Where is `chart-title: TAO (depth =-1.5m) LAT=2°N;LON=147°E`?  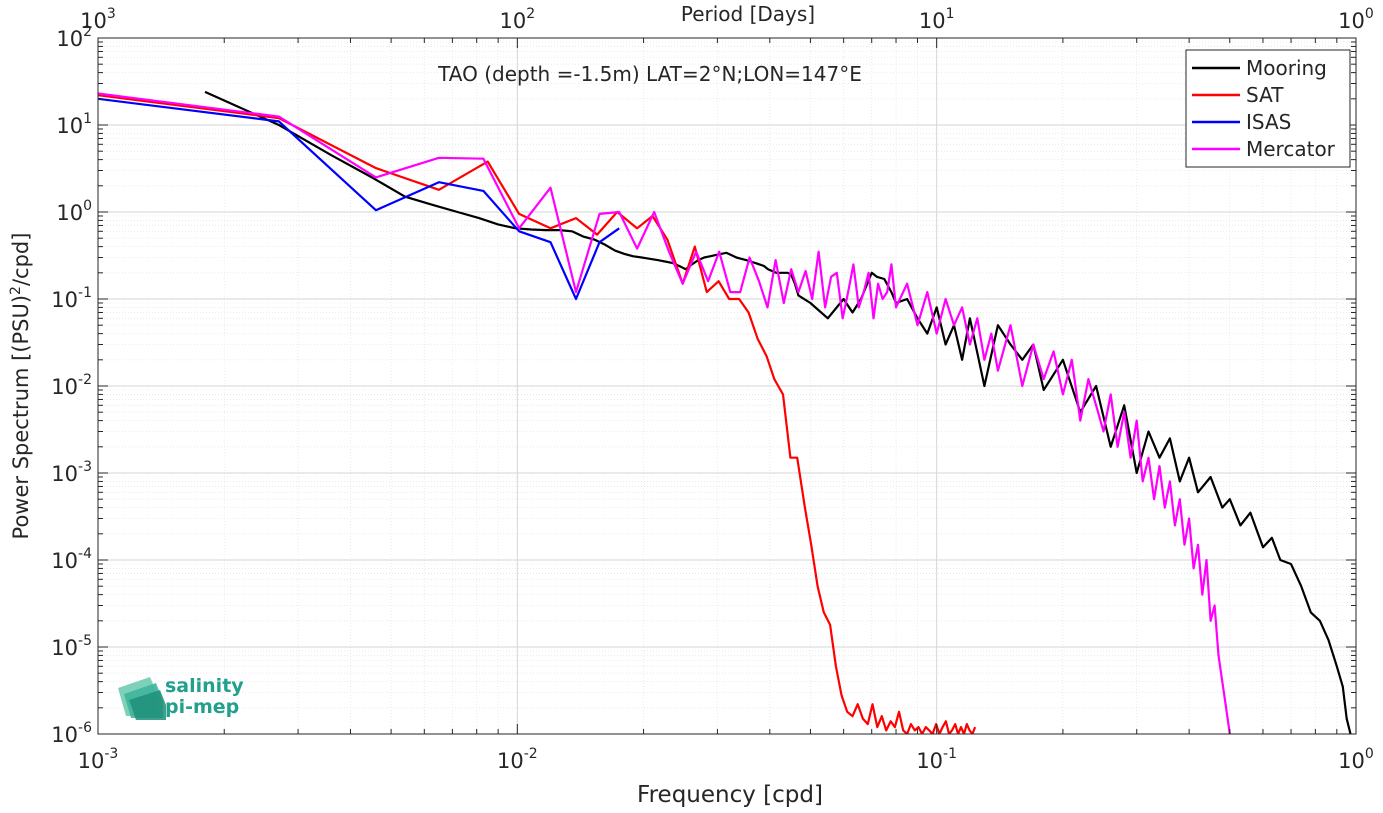
chart-title: TAO (depth =-1.5m) LAT=2°N;LON=147°E is located at coordinates (649, 74).